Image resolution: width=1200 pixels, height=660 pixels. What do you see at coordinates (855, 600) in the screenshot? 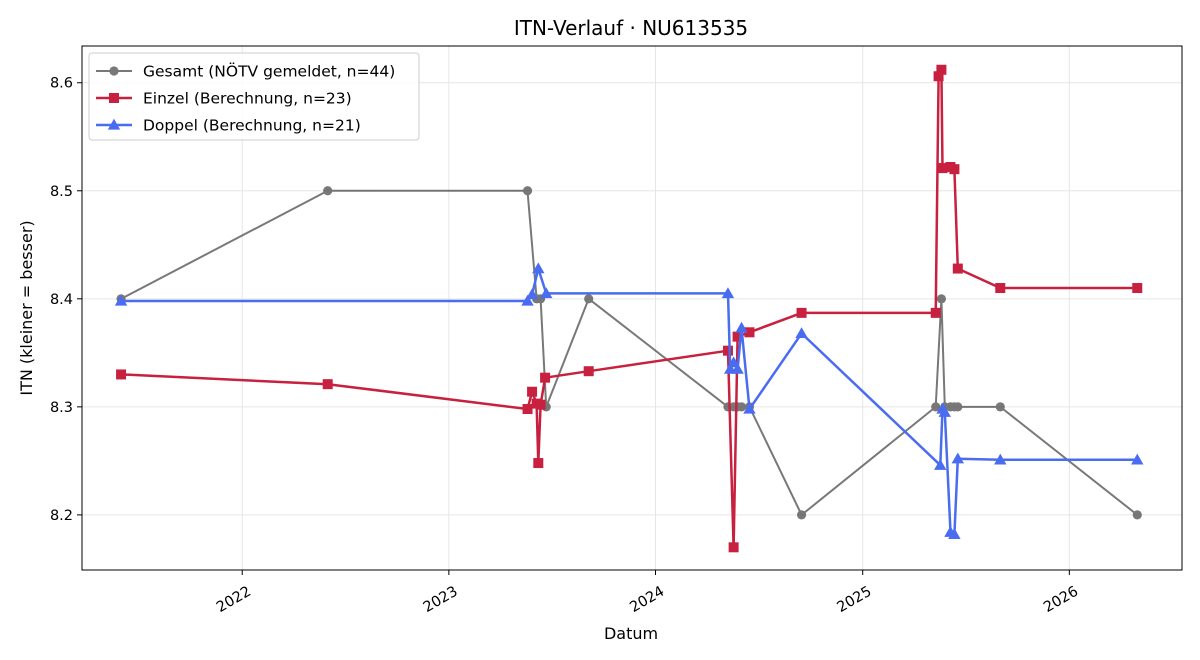
I see `x-tick-label: 2025` at bounding box center [855, 600].